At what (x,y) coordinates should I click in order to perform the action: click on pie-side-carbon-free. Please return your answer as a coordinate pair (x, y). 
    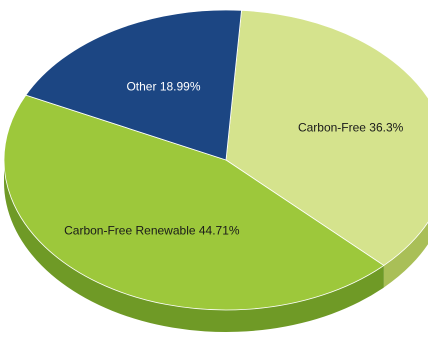
    Looking at the image, I should click on (405, 255).